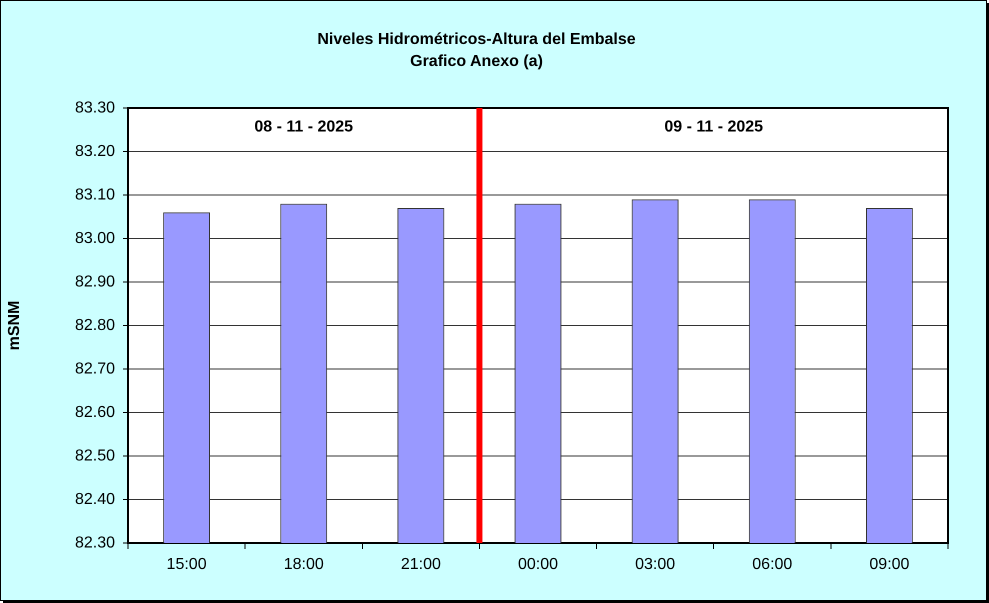  Describe the element at coordinates (95, 325) in the screenshot. I see `y-tick-label: 82.80` at that location.